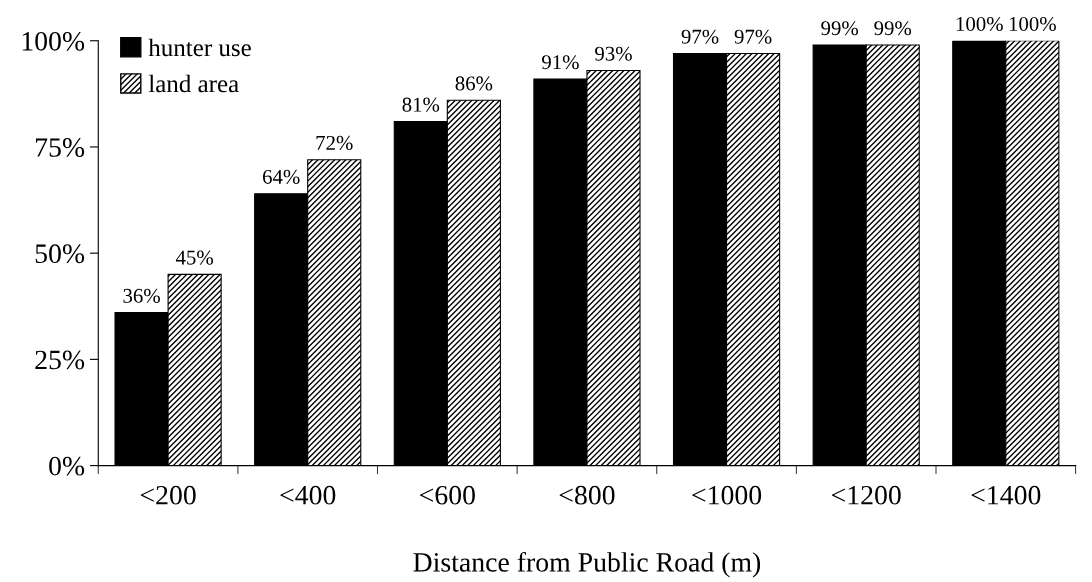 This screenshot has width=1092, height=582. I want to click on y-tick-label: 25%, so click(60, 360).